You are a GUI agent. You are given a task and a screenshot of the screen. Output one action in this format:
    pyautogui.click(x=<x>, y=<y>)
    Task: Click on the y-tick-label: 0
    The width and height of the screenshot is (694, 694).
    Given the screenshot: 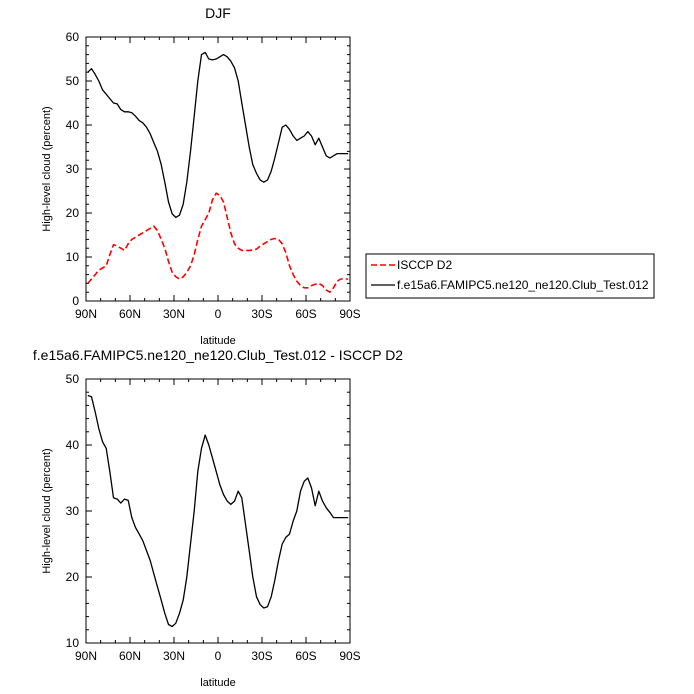 What is the action you would take?
    pyautogui.click(x=75, y=301)
    